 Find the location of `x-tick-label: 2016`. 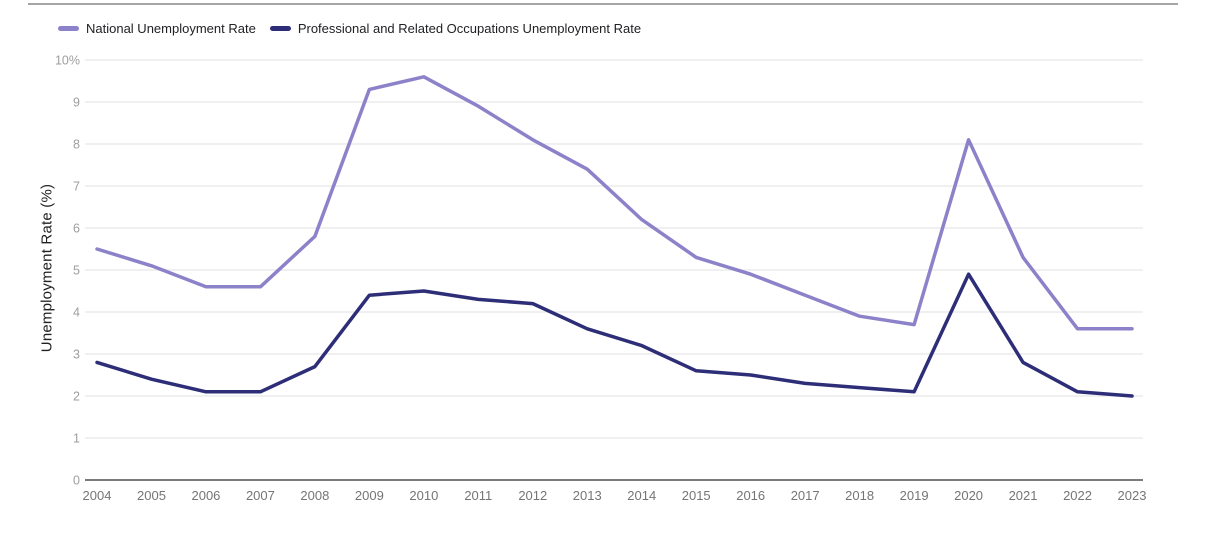

x-tick-label: 2016 is located at coordinates (750, 495).